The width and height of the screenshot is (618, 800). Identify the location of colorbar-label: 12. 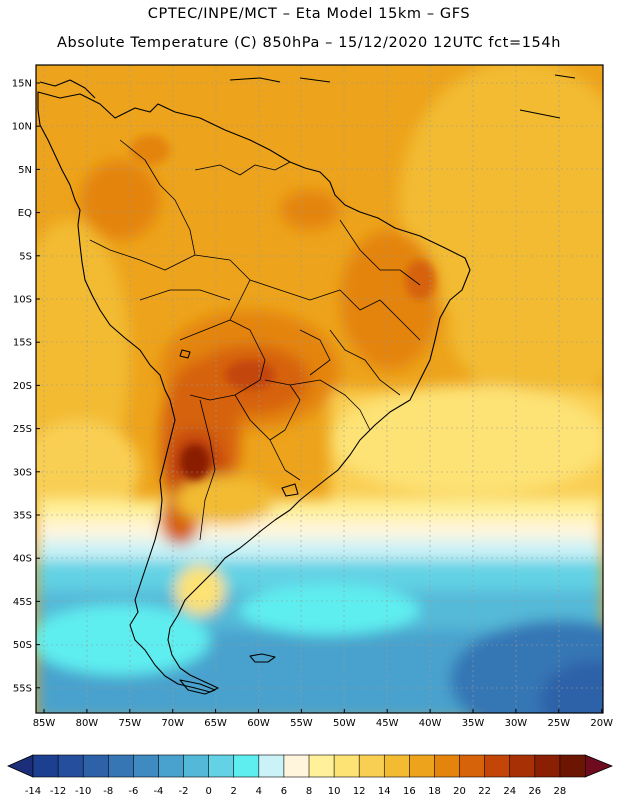
(359, 791).